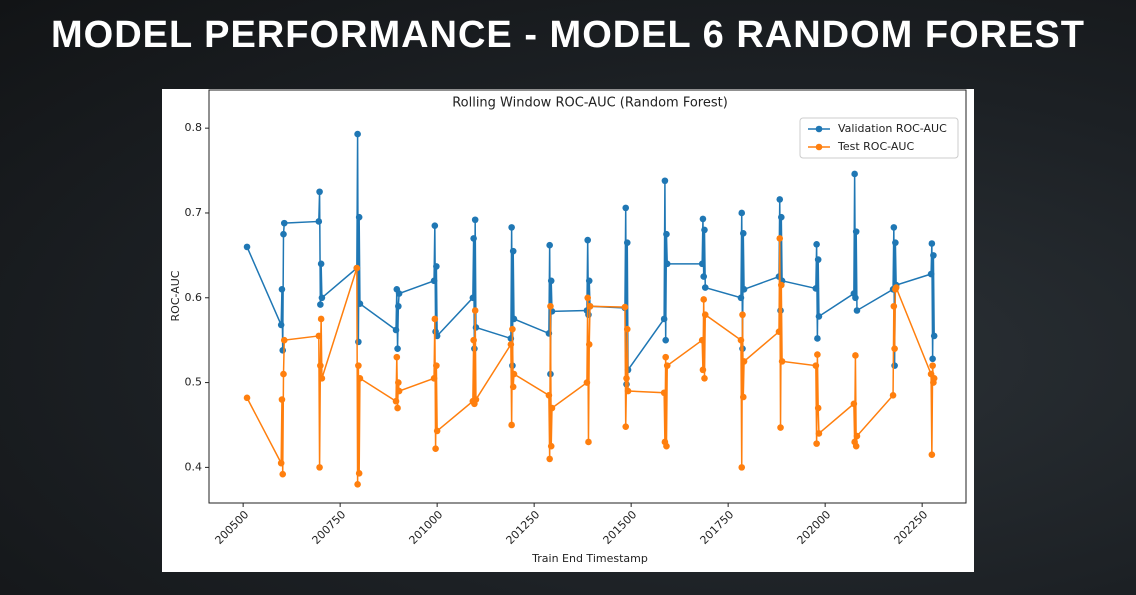  What do you see at coordinates (194, 127) in the screenshot?
I see `y-tick-label: 0.8` at bounding box center [194, 127].